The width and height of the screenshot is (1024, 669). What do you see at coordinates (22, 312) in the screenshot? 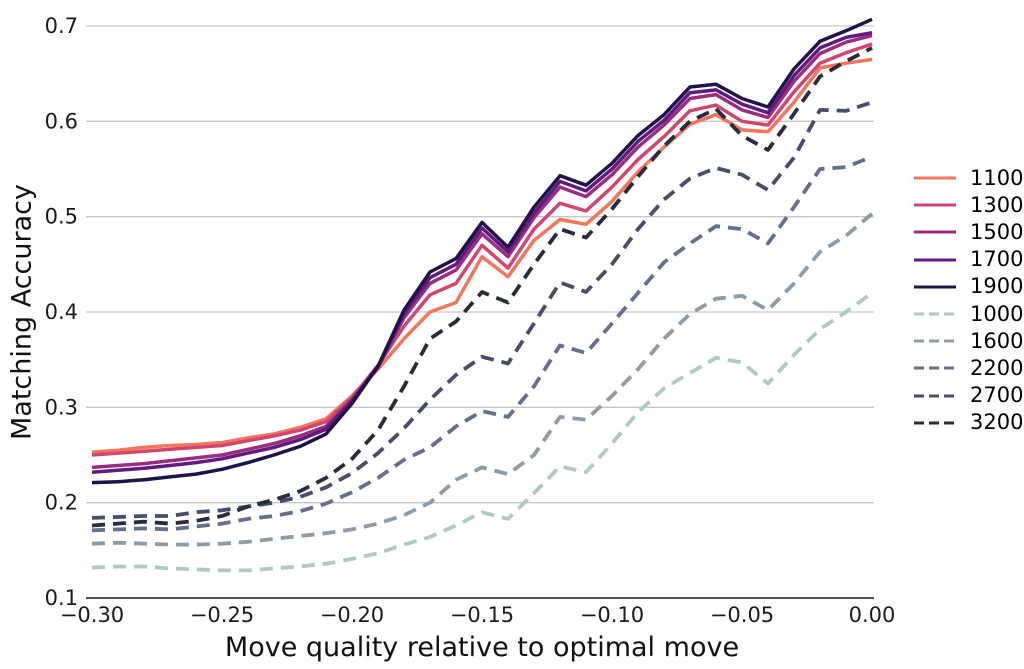
I see `y-axis-title: Matching Accuracy` at bounding box center [22, 312].